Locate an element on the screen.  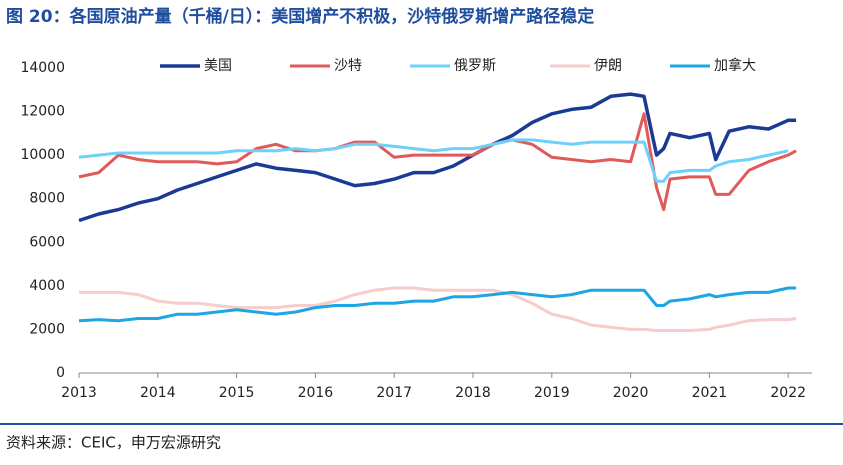
y-tick-label: 12000 is located at coordinates (42, 112).